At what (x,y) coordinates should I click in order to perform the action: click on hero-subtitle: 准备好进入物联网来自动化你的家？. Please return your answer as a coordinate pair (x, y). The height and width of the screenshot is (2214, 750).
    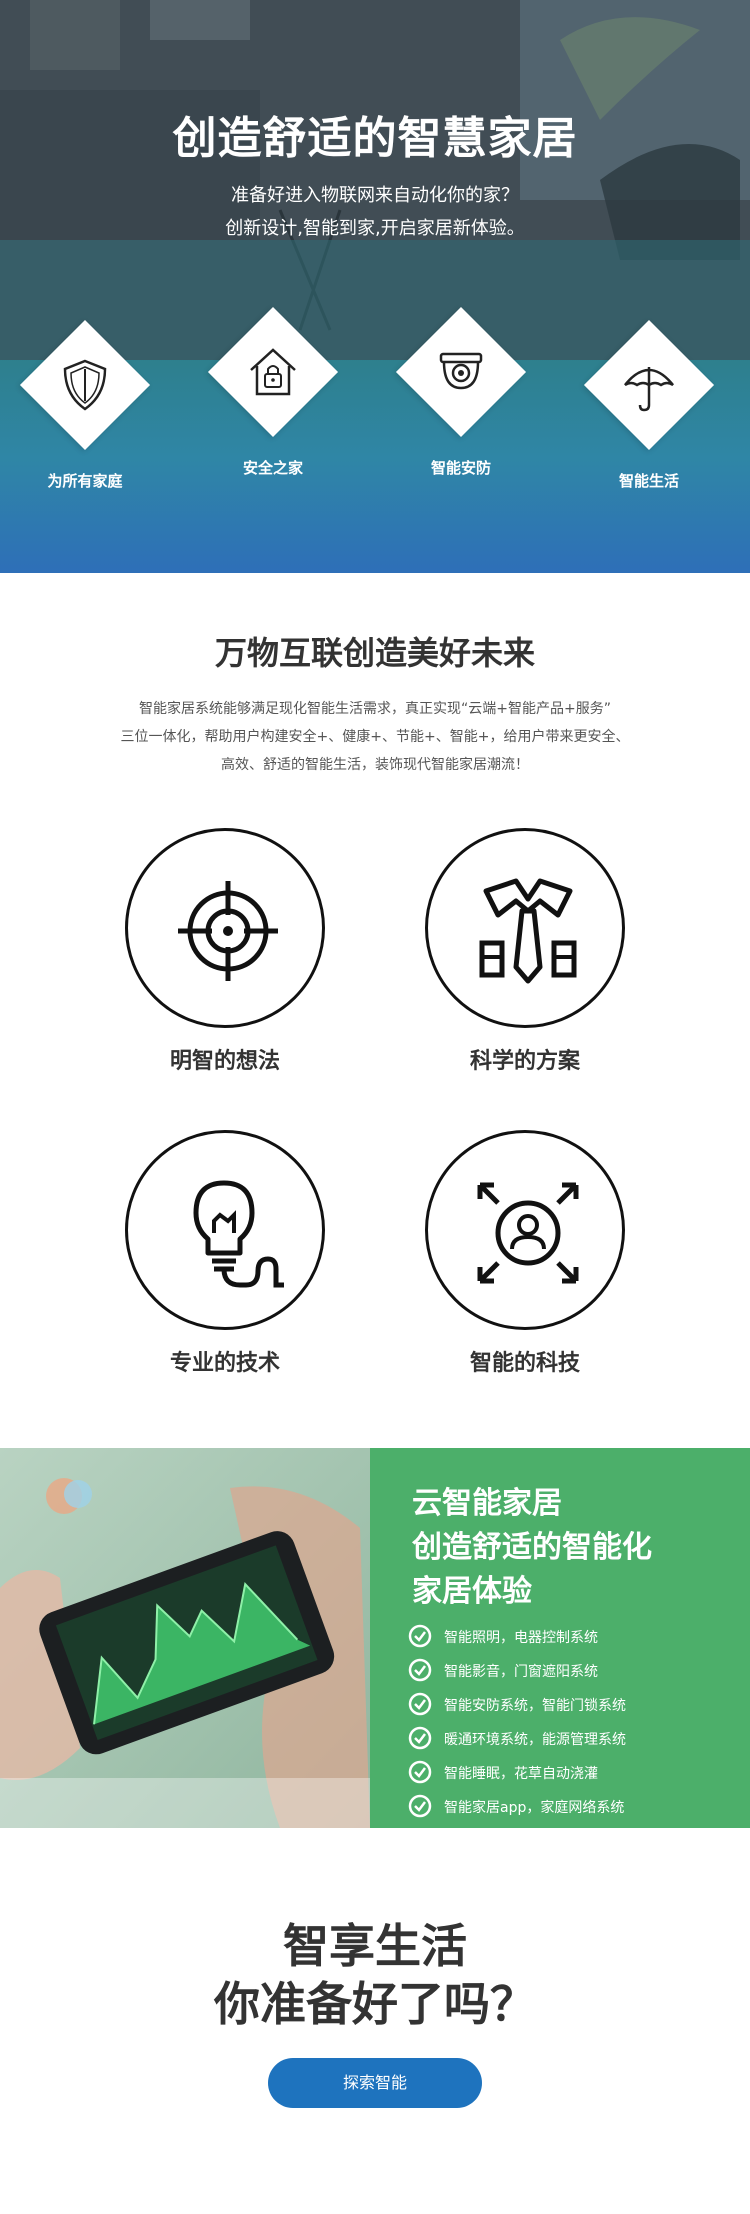
    Looking at the image, I should click on (375, 195).